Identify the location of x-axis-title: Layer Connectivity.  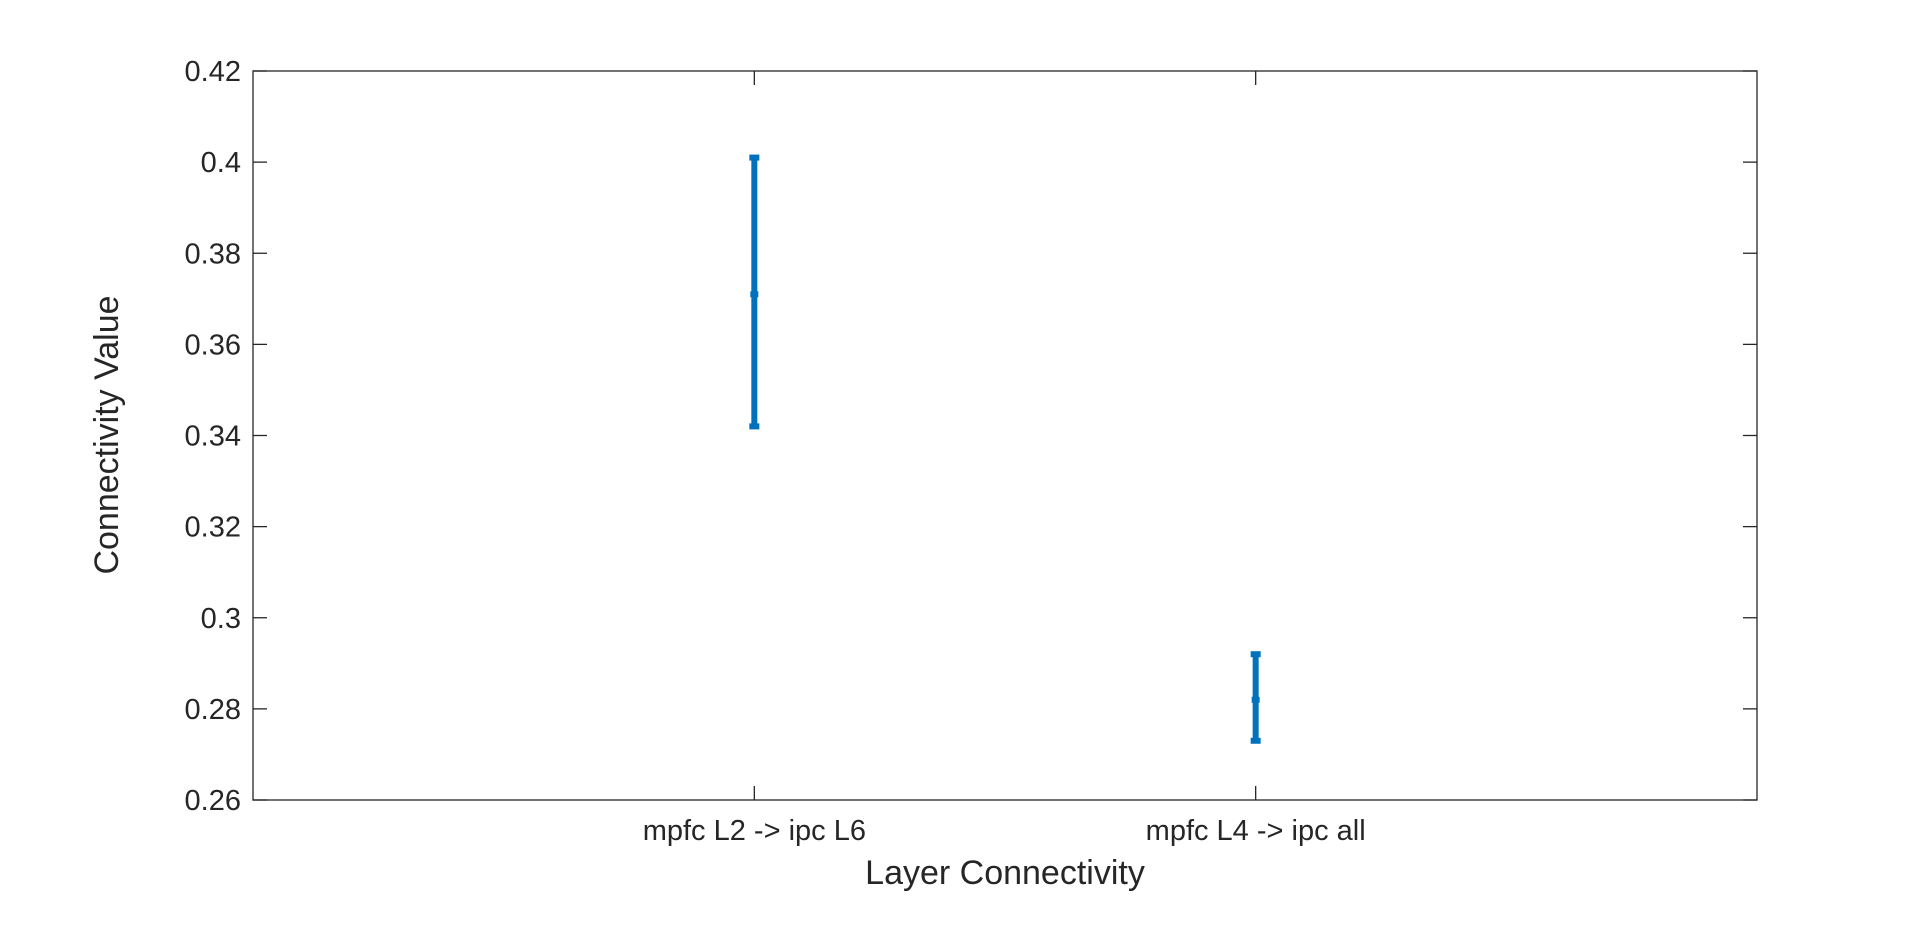
(1005, 873).